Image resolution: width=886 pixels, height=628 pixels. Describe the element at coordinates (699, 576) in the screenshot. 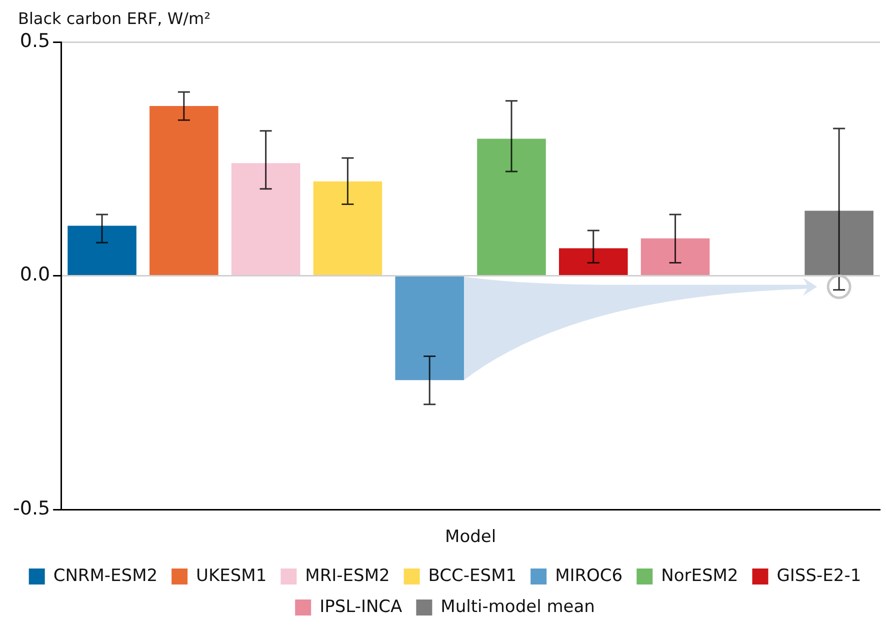

I see `legend-label: NorESM2` at that location.